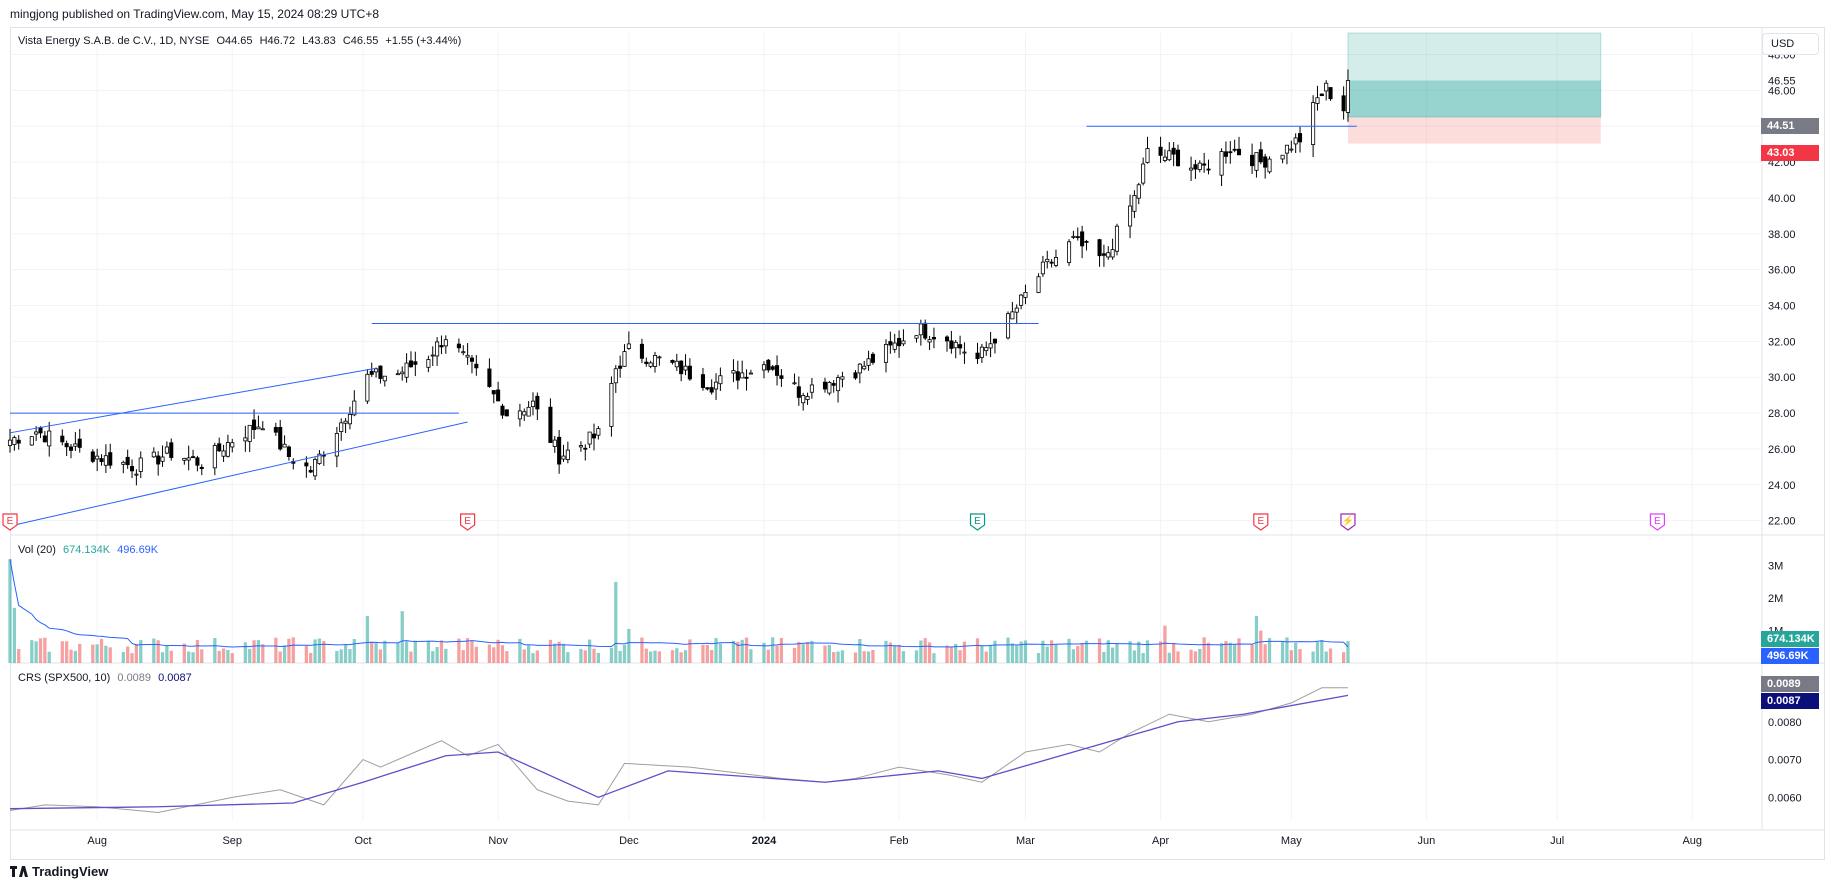  I want to click on volume-tick-label: 2M, so click(1775, 599).